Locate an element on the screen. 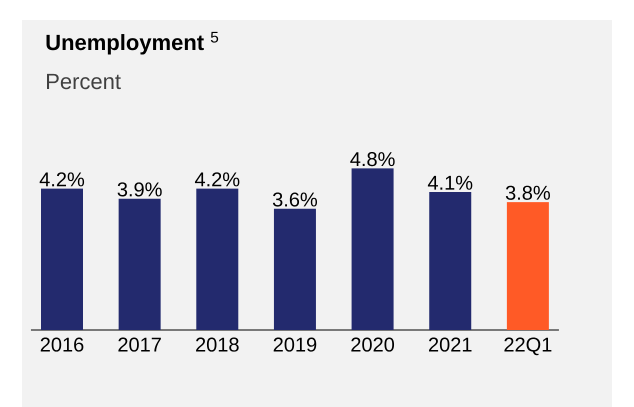 The width and height of the screenshot is (634, 407). x-tick-label: 2017 is located at coordinates (139, 345).